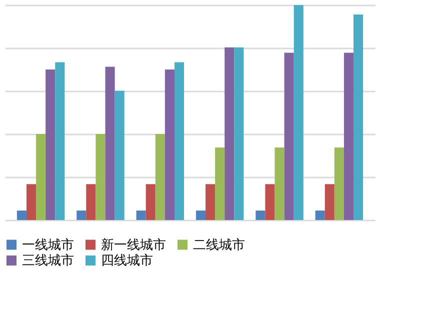 The width and height of the screenshot is (443, 326). Describe the element at coordinates (48, 261) in the screenshot. I see `legend-label: 三线城市` at that location.